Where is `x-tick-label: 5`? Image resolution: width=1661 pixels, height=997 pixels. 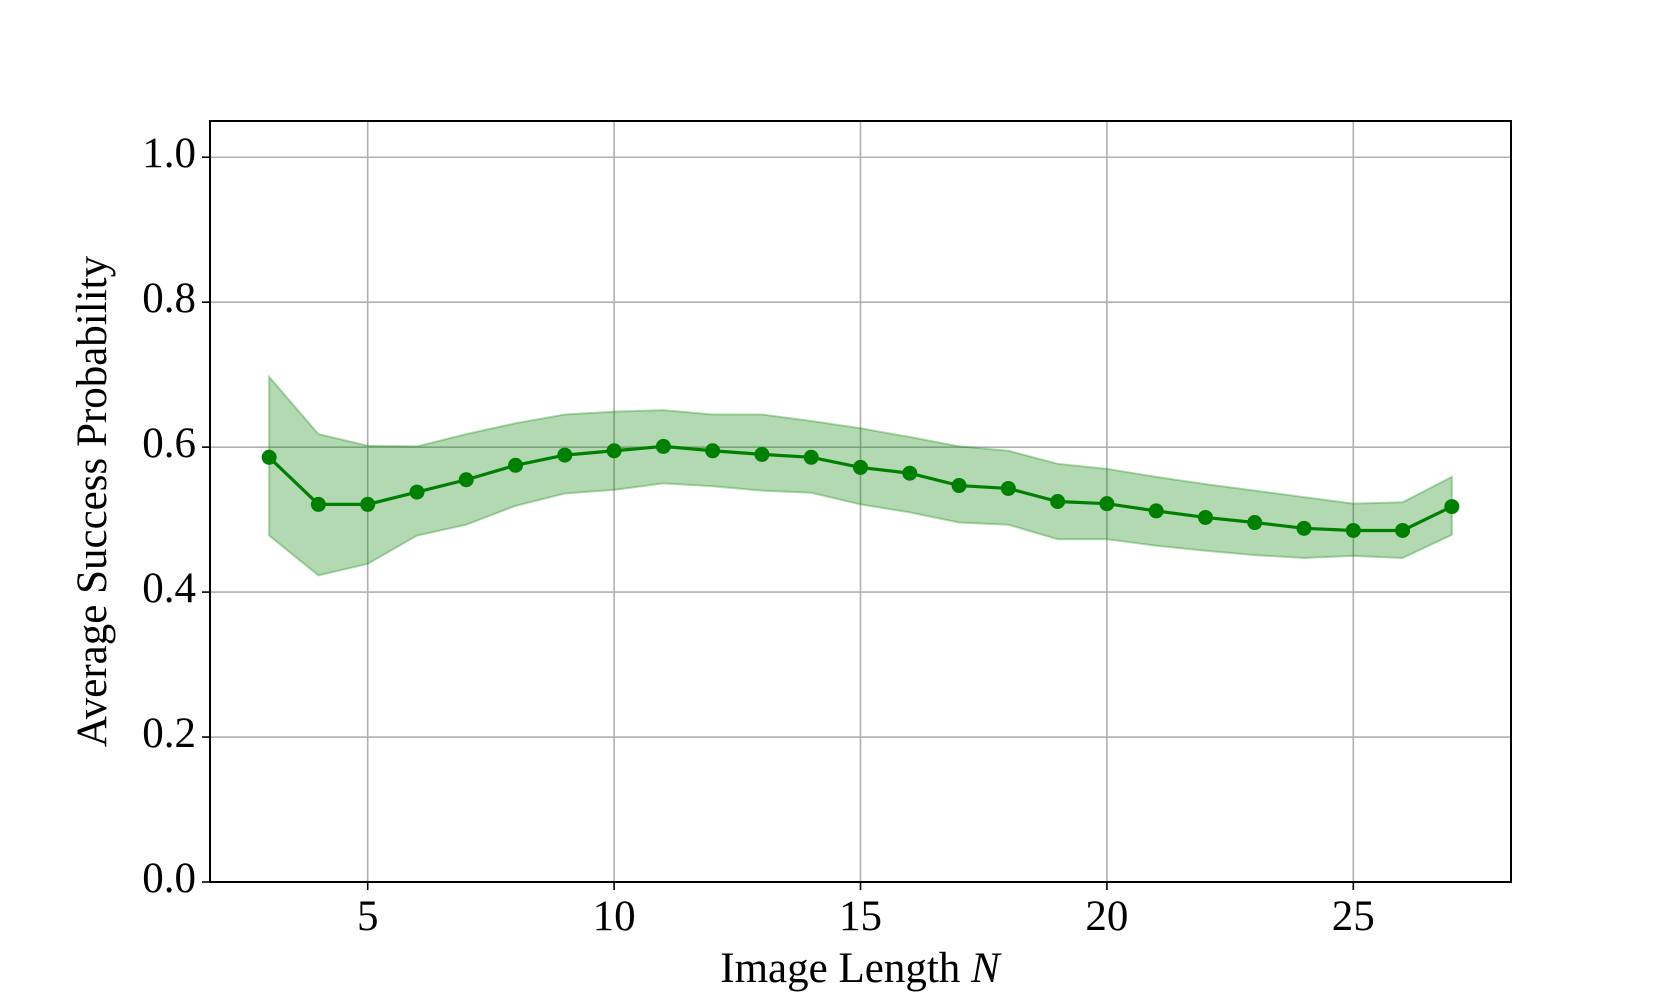 x-tick-label: 5 is located at coordinates (368, 916).